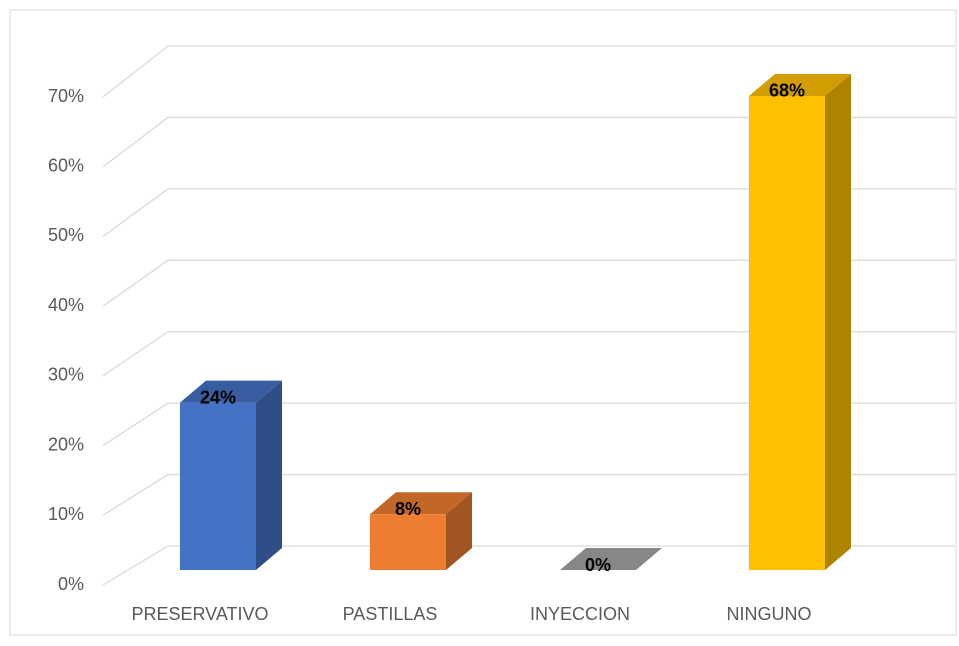 The image size is (959, 646). I want to click on y-tick-label: 10%, so click(66, 514).